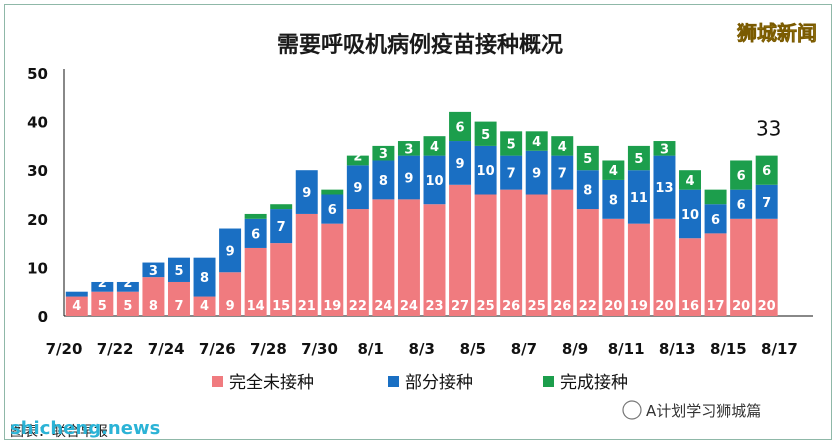 This screenshot has height=447, width=840. Describe the element at coordinates (383, 306) in the screenshot. I see `bar-value-label: 24` at that location.